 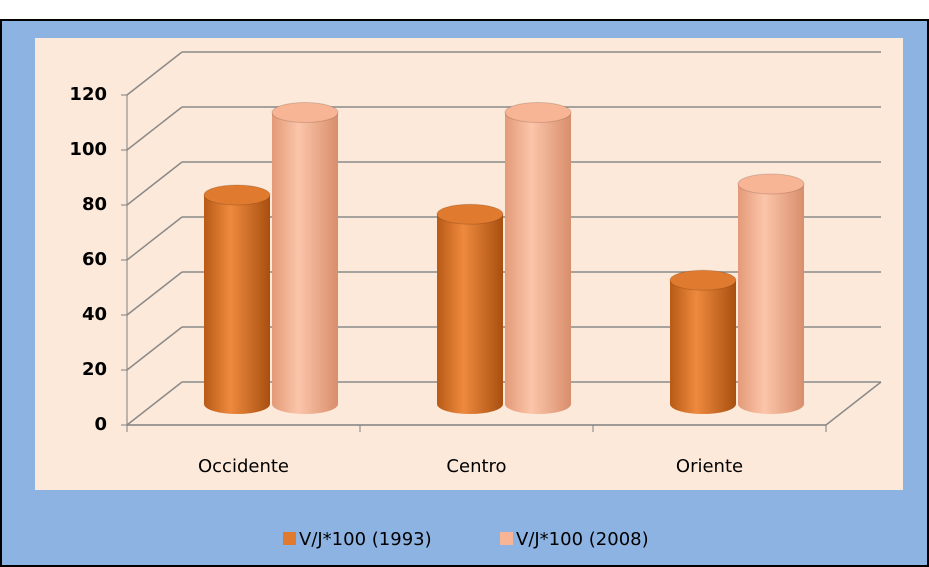 I want to click on legend-label: V/J*100 (1993), so click(x=365, y=539).